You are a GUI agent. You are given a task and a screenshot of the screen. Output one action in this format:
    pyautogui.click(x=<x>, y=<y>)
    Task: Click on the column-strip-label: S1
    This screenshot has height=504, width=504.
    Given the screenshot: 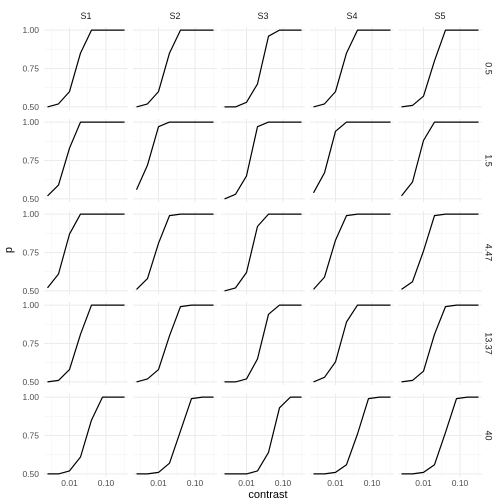 What is the action you would take?
    pyautogui.click(x=85, y=16)
    